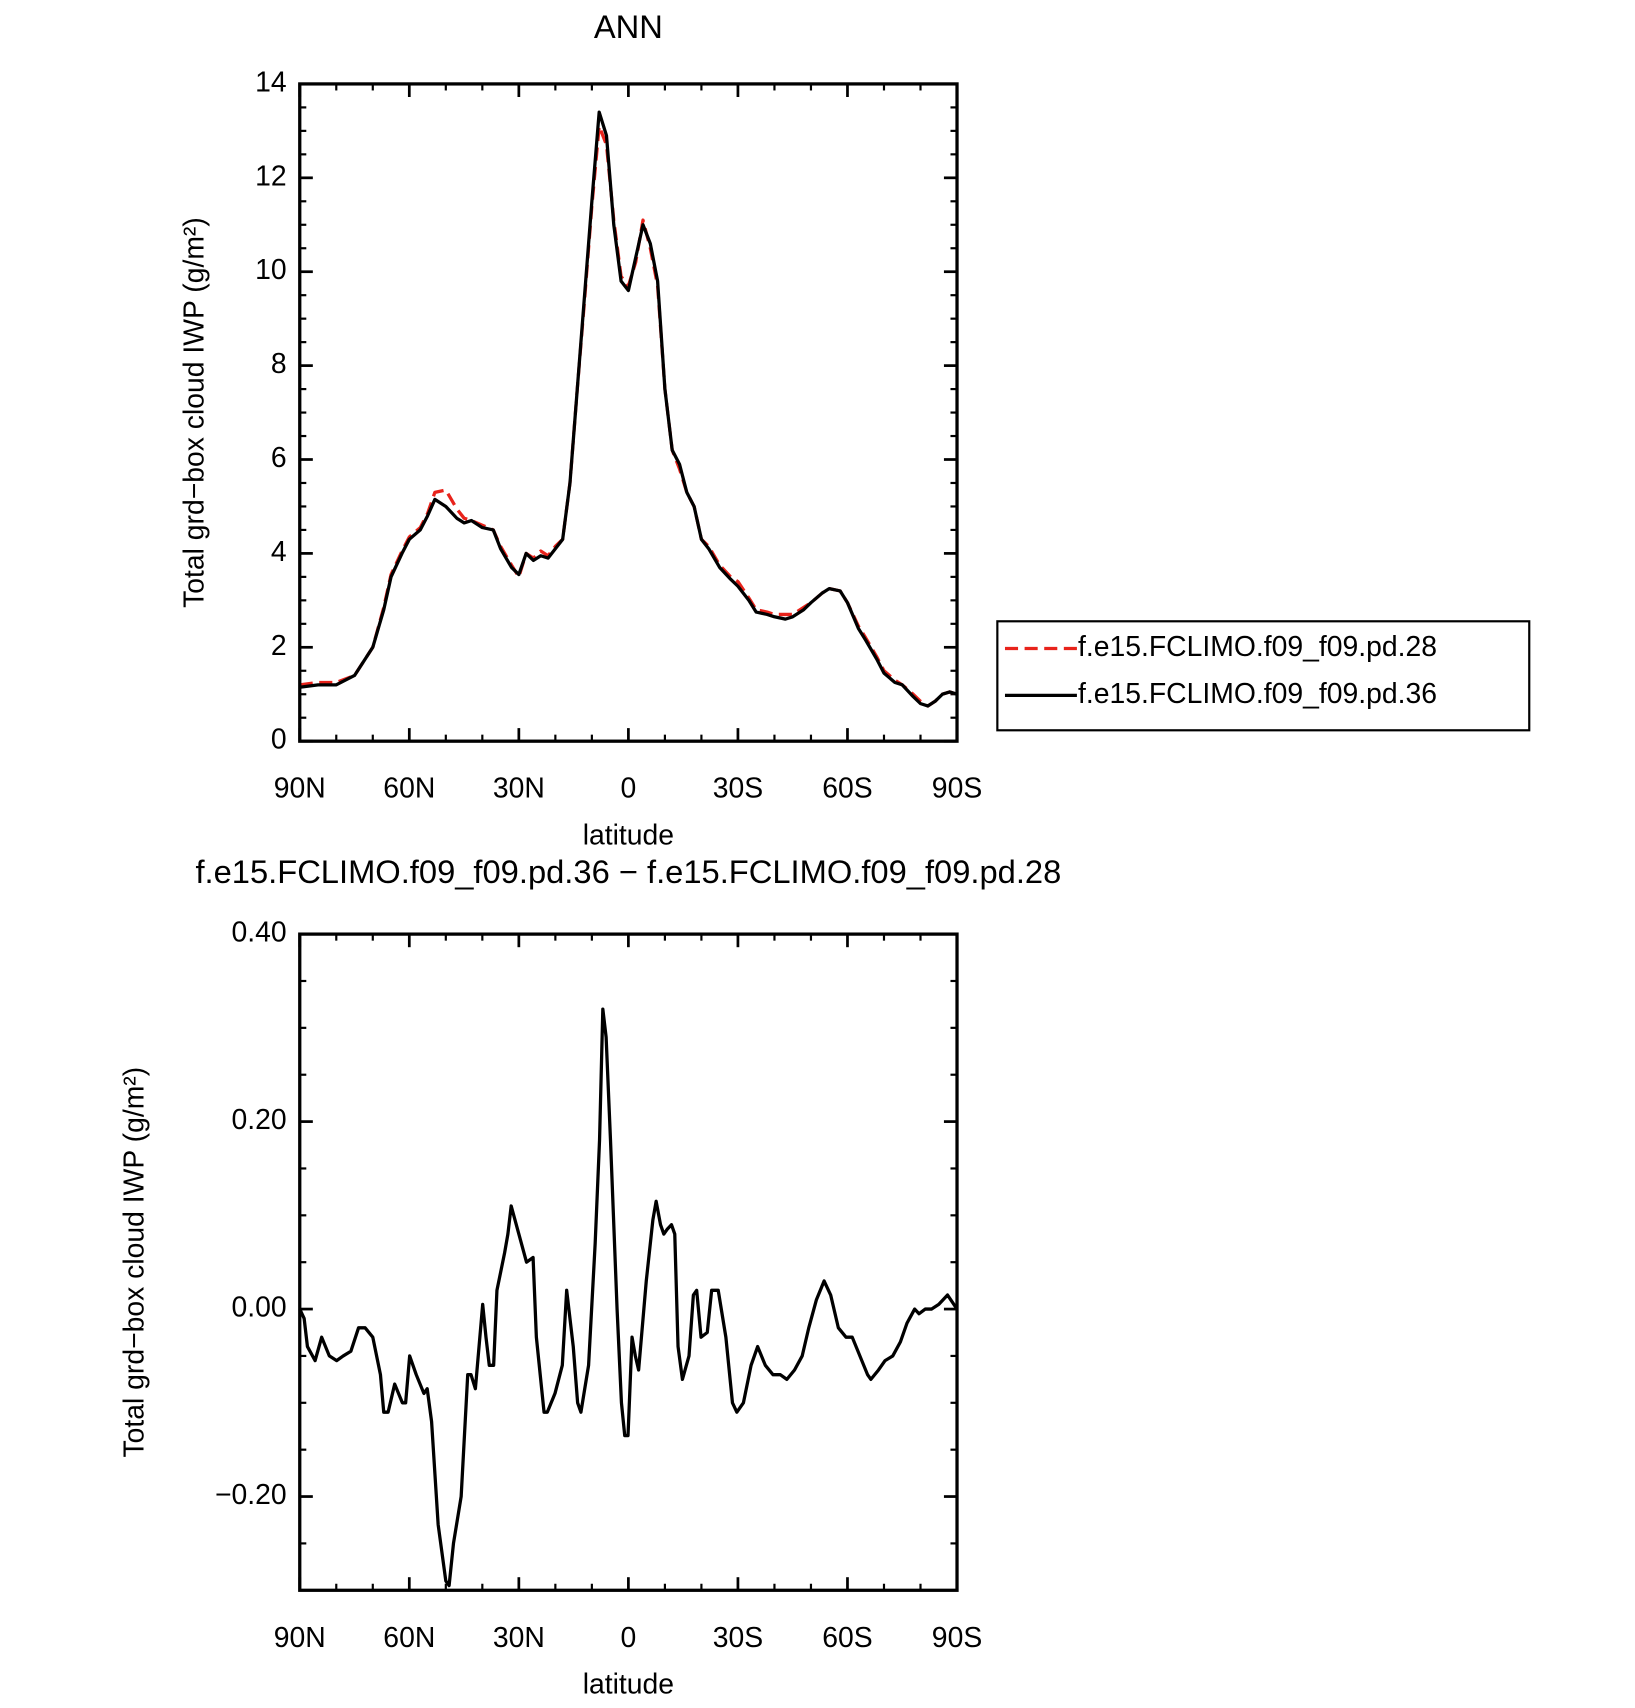 The image size is (1635, 1708). Describe the element at coordinates (279, 364) in the screenshot. I see `y-tick-label: 8` at that location.